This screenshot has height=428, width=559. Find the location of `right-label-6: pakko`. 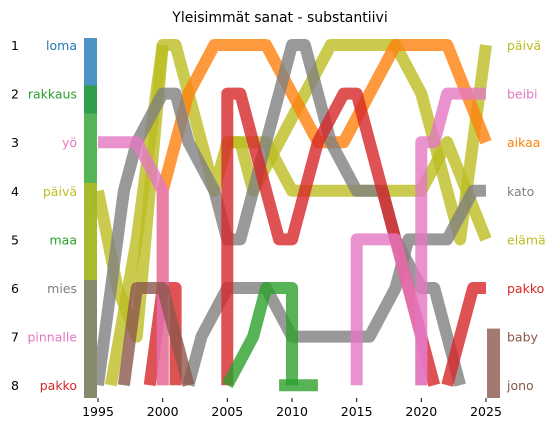

right-label-6: pakko is located at coordinates (525, 288).